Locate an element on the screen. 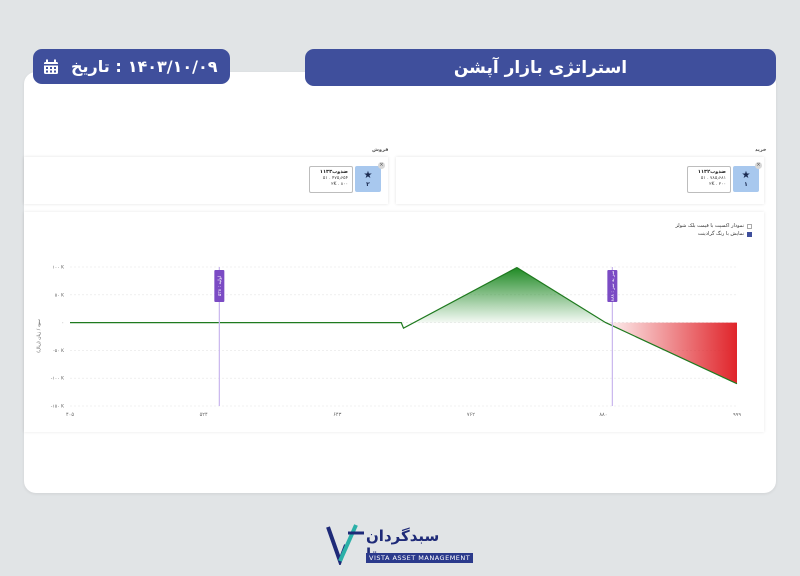 Image resolution: width=800 pixels, height=576 pixels. sell-leg-card: ضذوب۱۱۳۳ ۵۱ . ۴۷۵٫۶۵۴ ۲K . ۸۰۰ is located at coordinates (331, 179).